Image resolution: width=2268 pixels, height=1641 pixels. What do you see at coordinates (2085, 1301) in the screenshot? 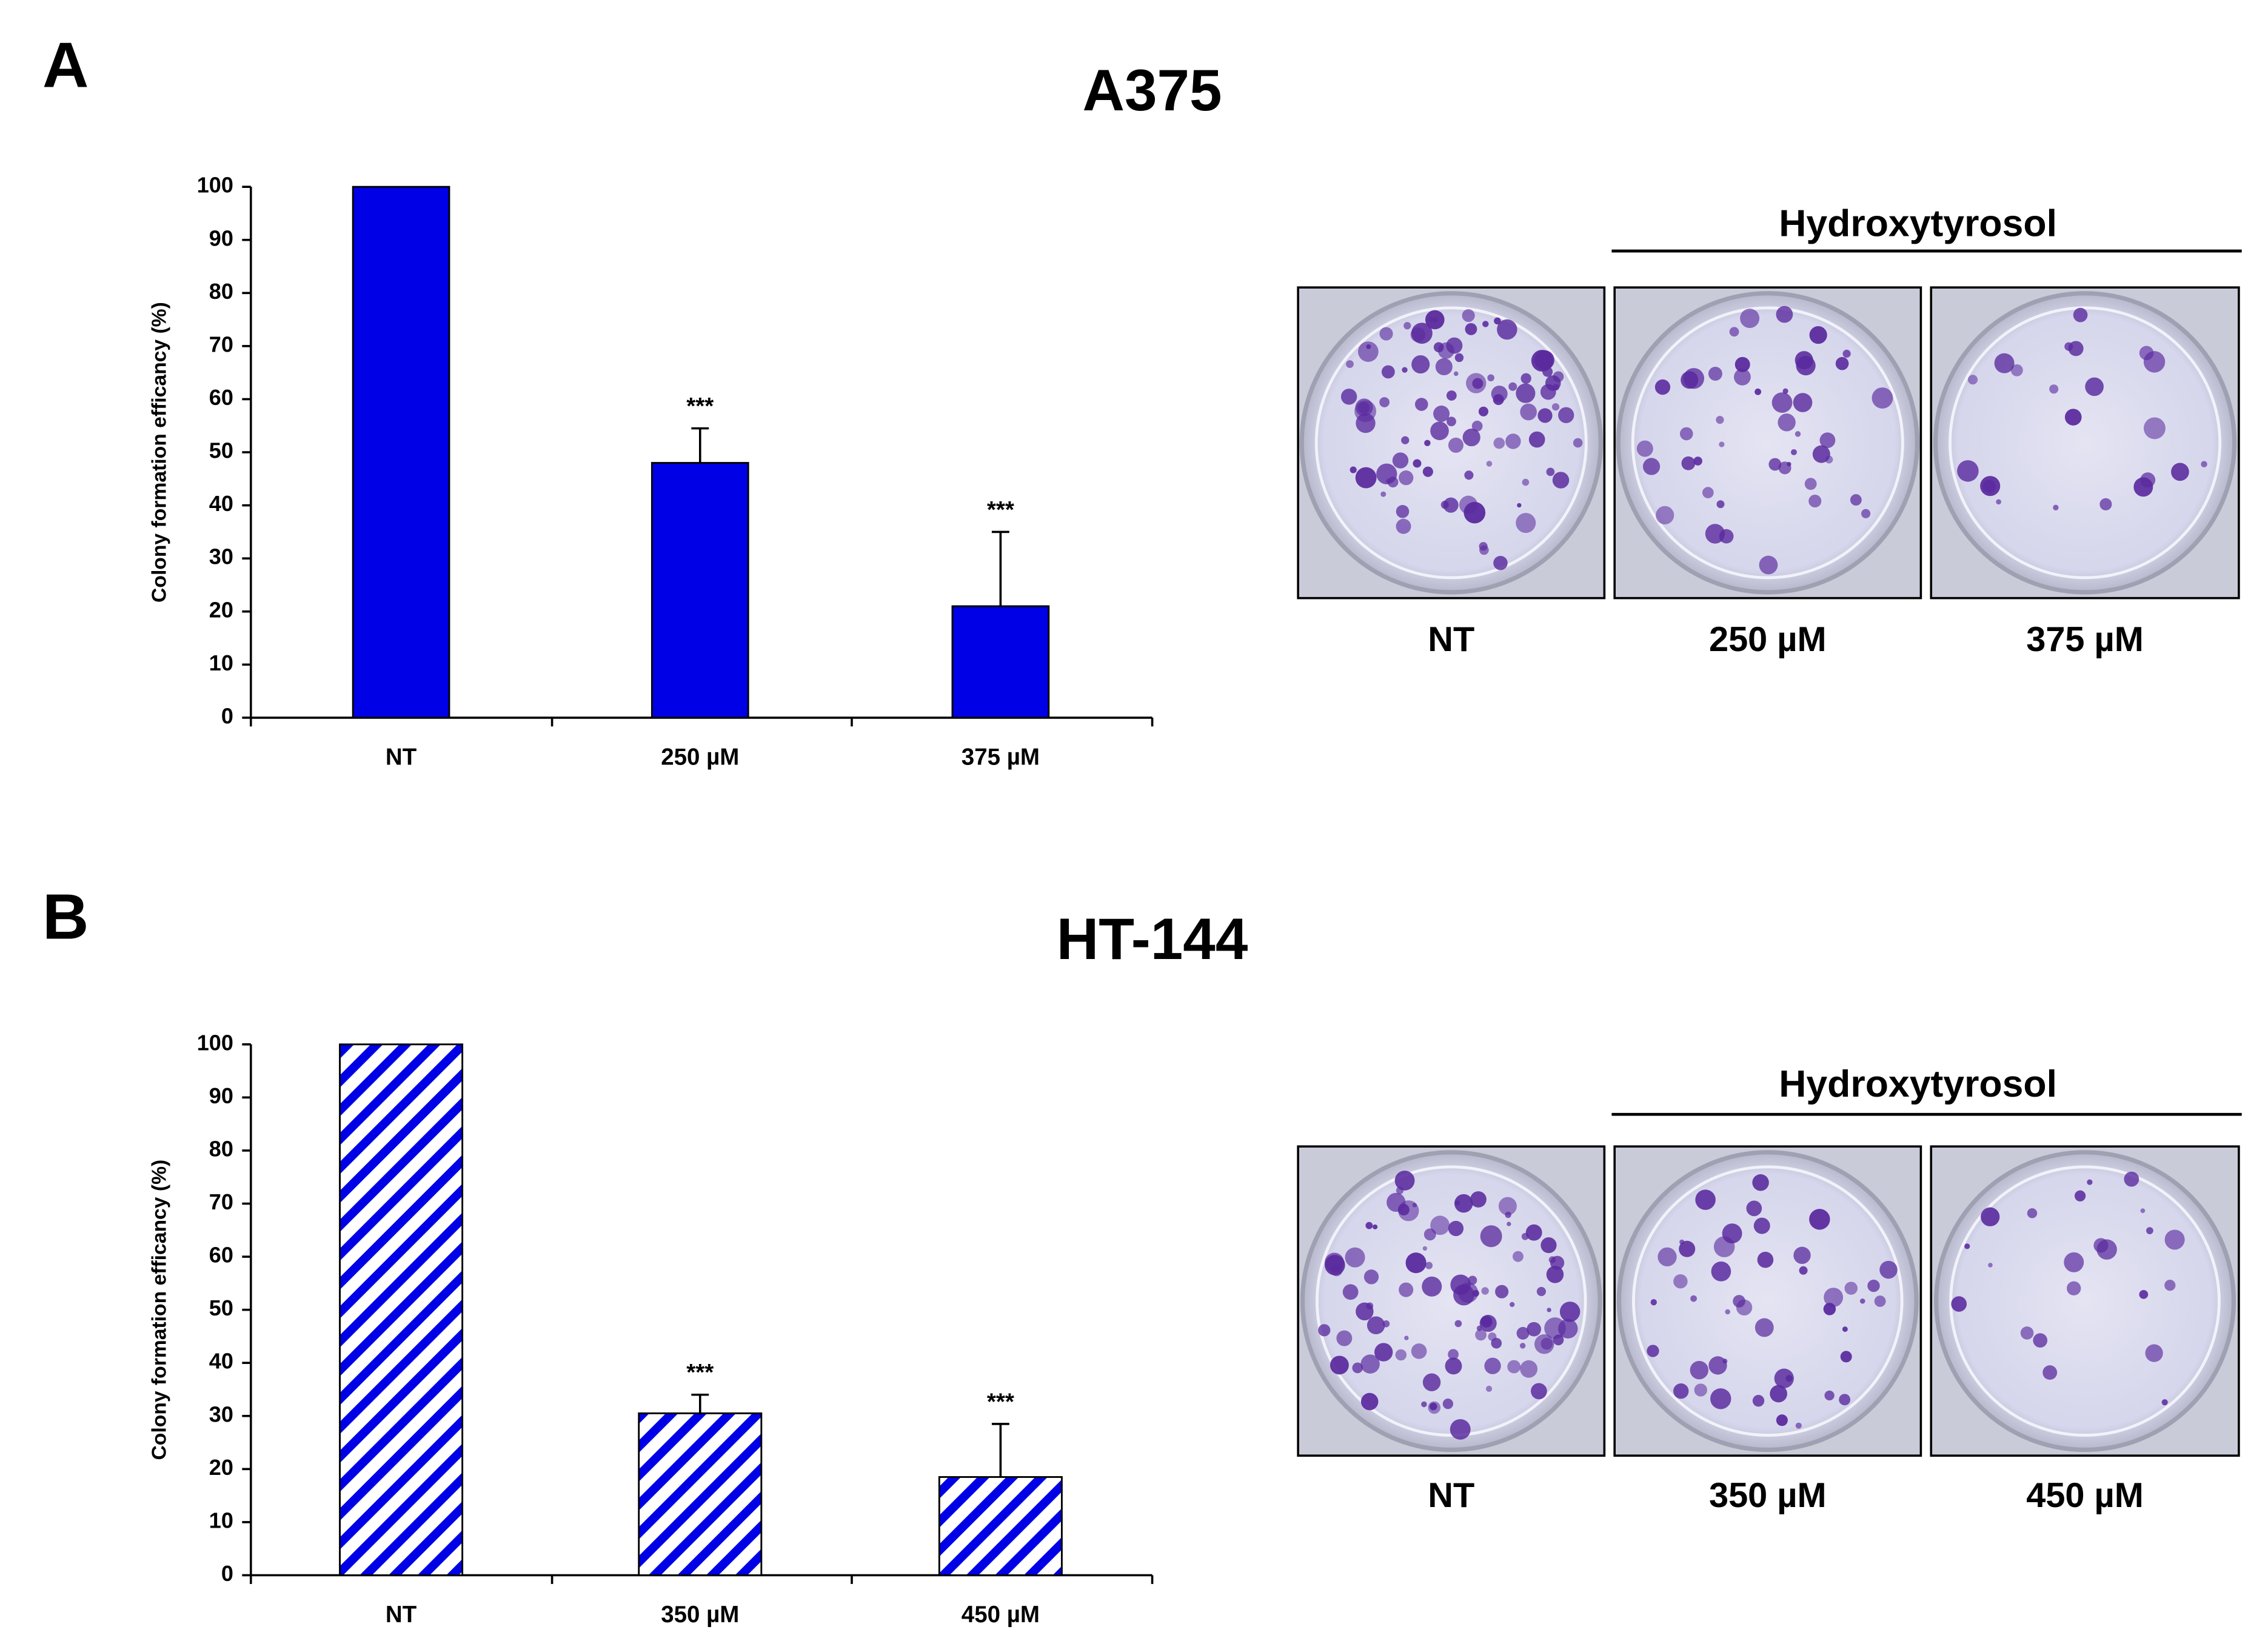
I see `dish-rim` at bounding box center [2085, 1301].